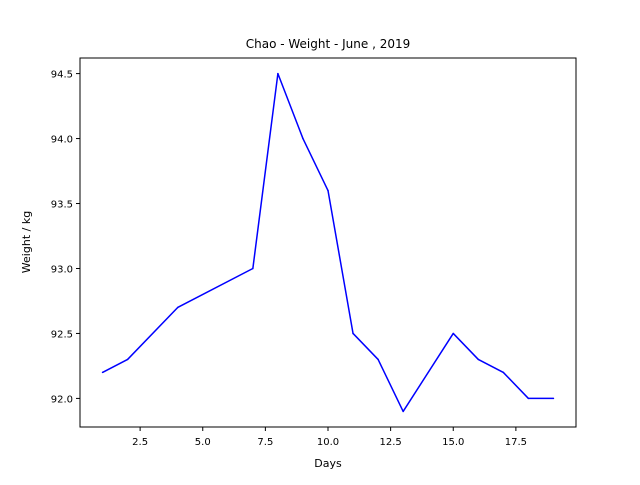  I want to click on y-axis: 92.0 92.5 93.0 93.5 94.0 94.5, so click(65, 237).